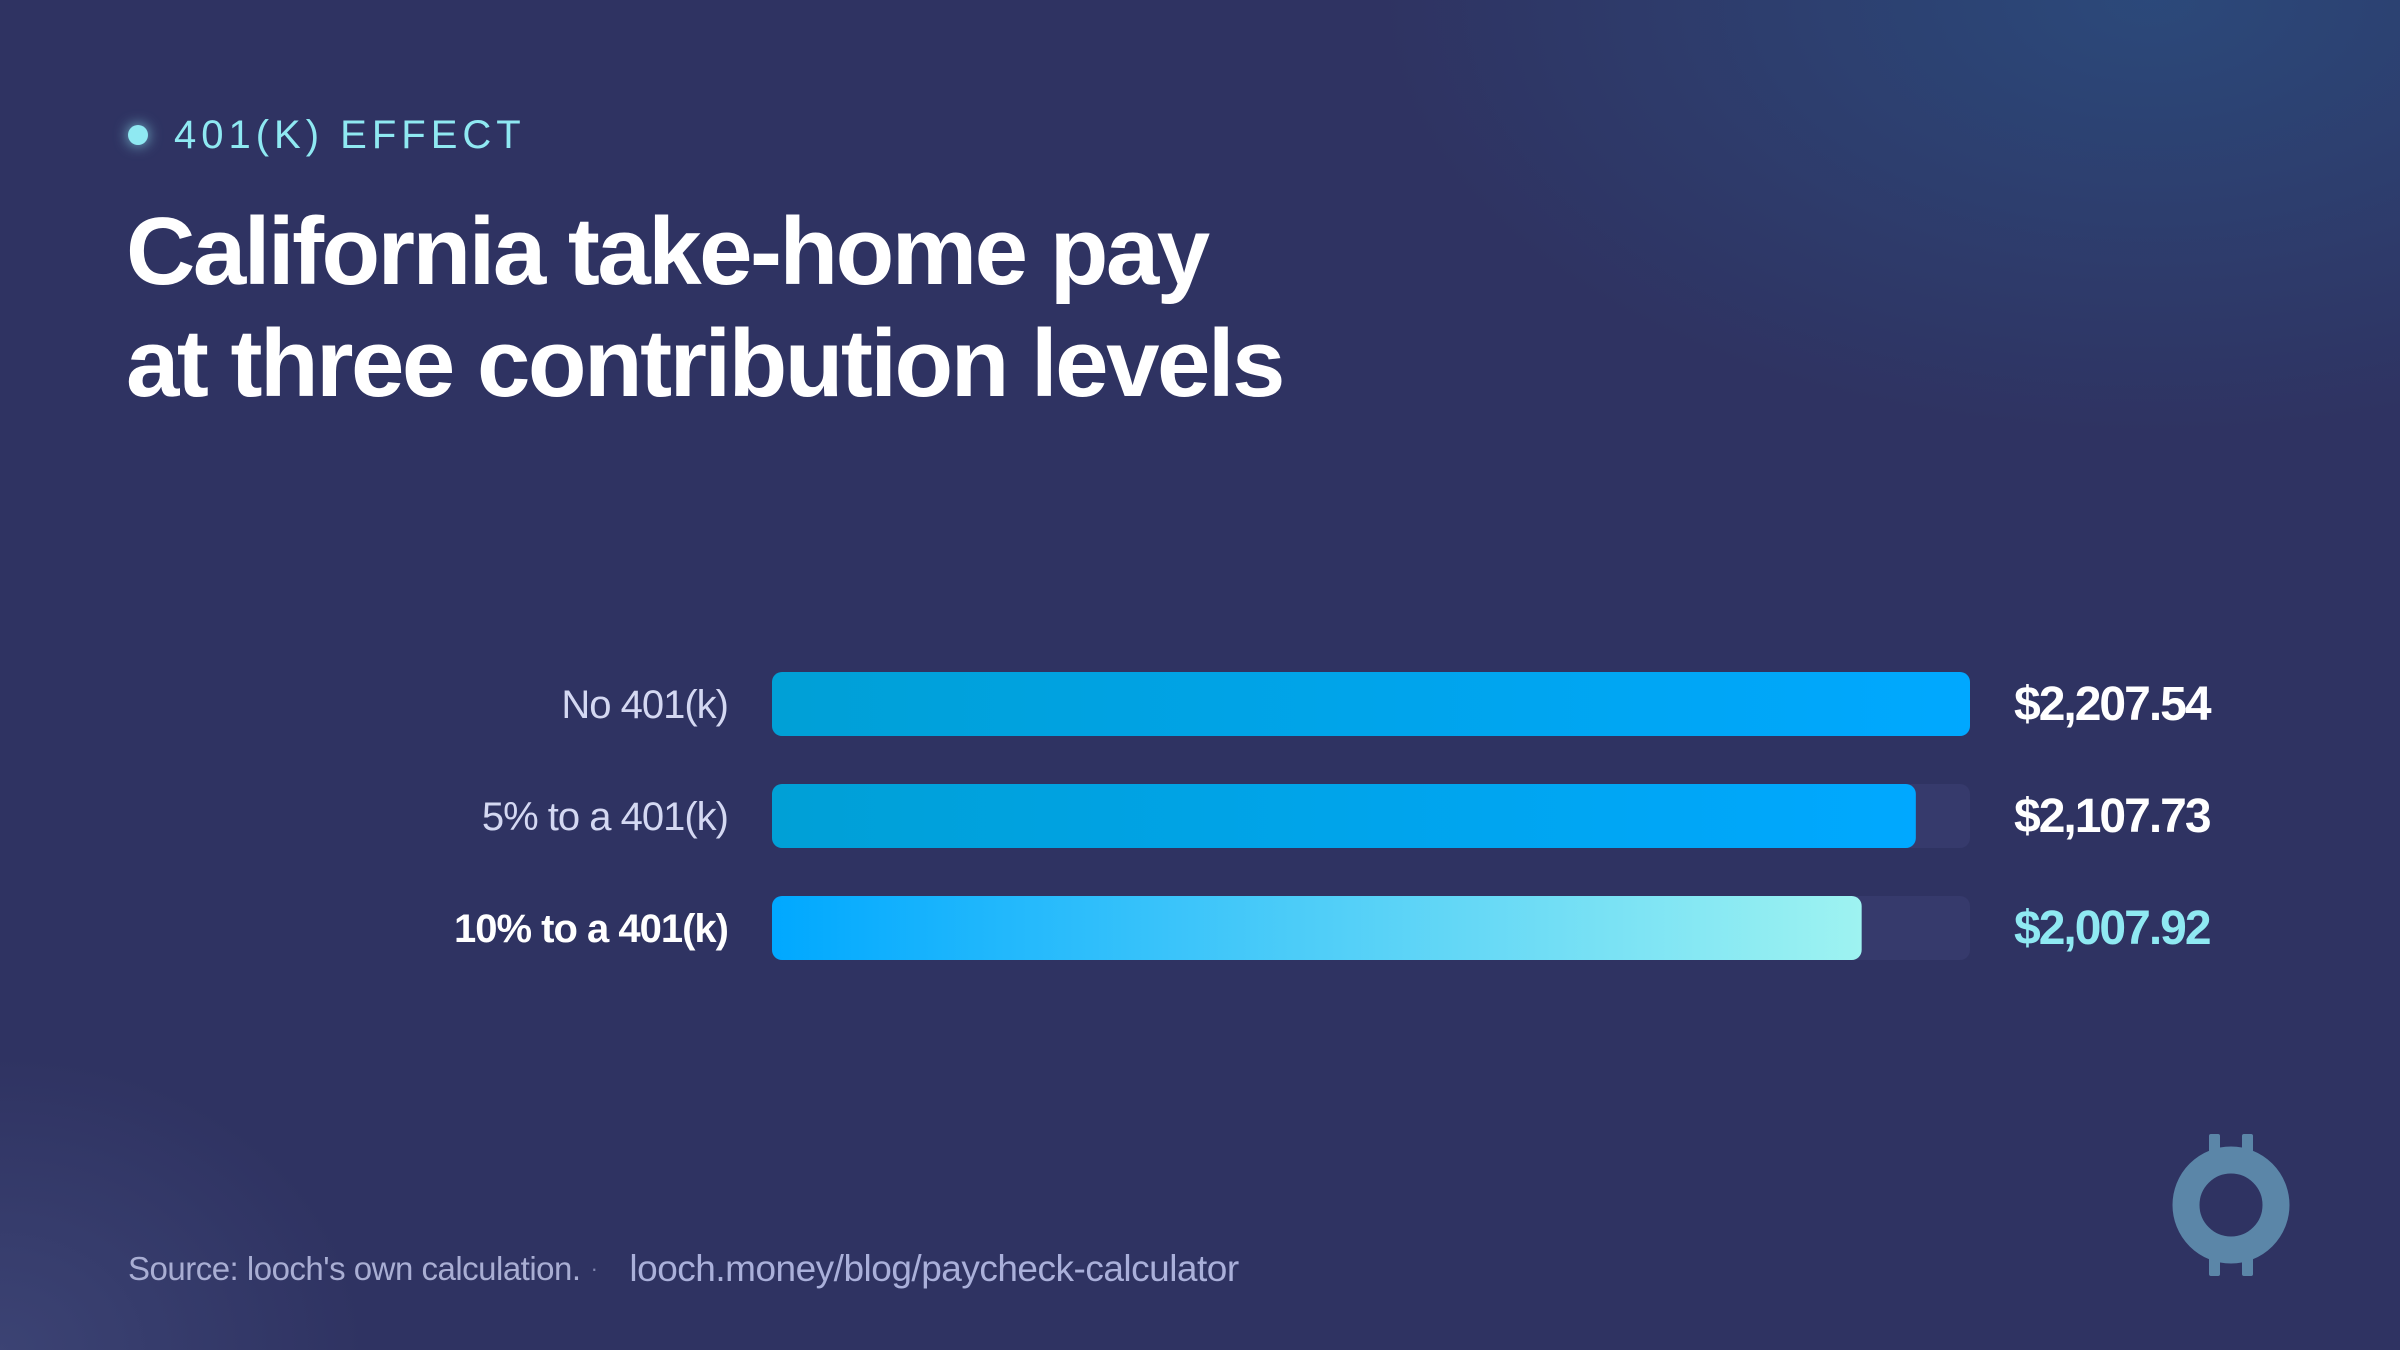  Describe the element at coordinates (591, 929) in the screenshot. I see `category-label: 10% to a 401(k)` at that location.